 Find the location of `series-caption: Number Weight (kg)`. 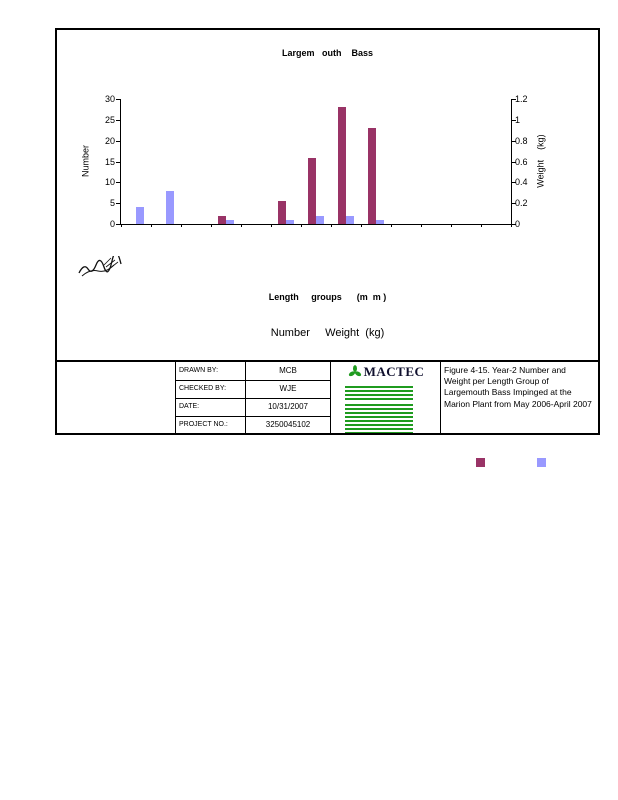

series-caption: Number Weight (kg) is located at coordinates (327, 333).